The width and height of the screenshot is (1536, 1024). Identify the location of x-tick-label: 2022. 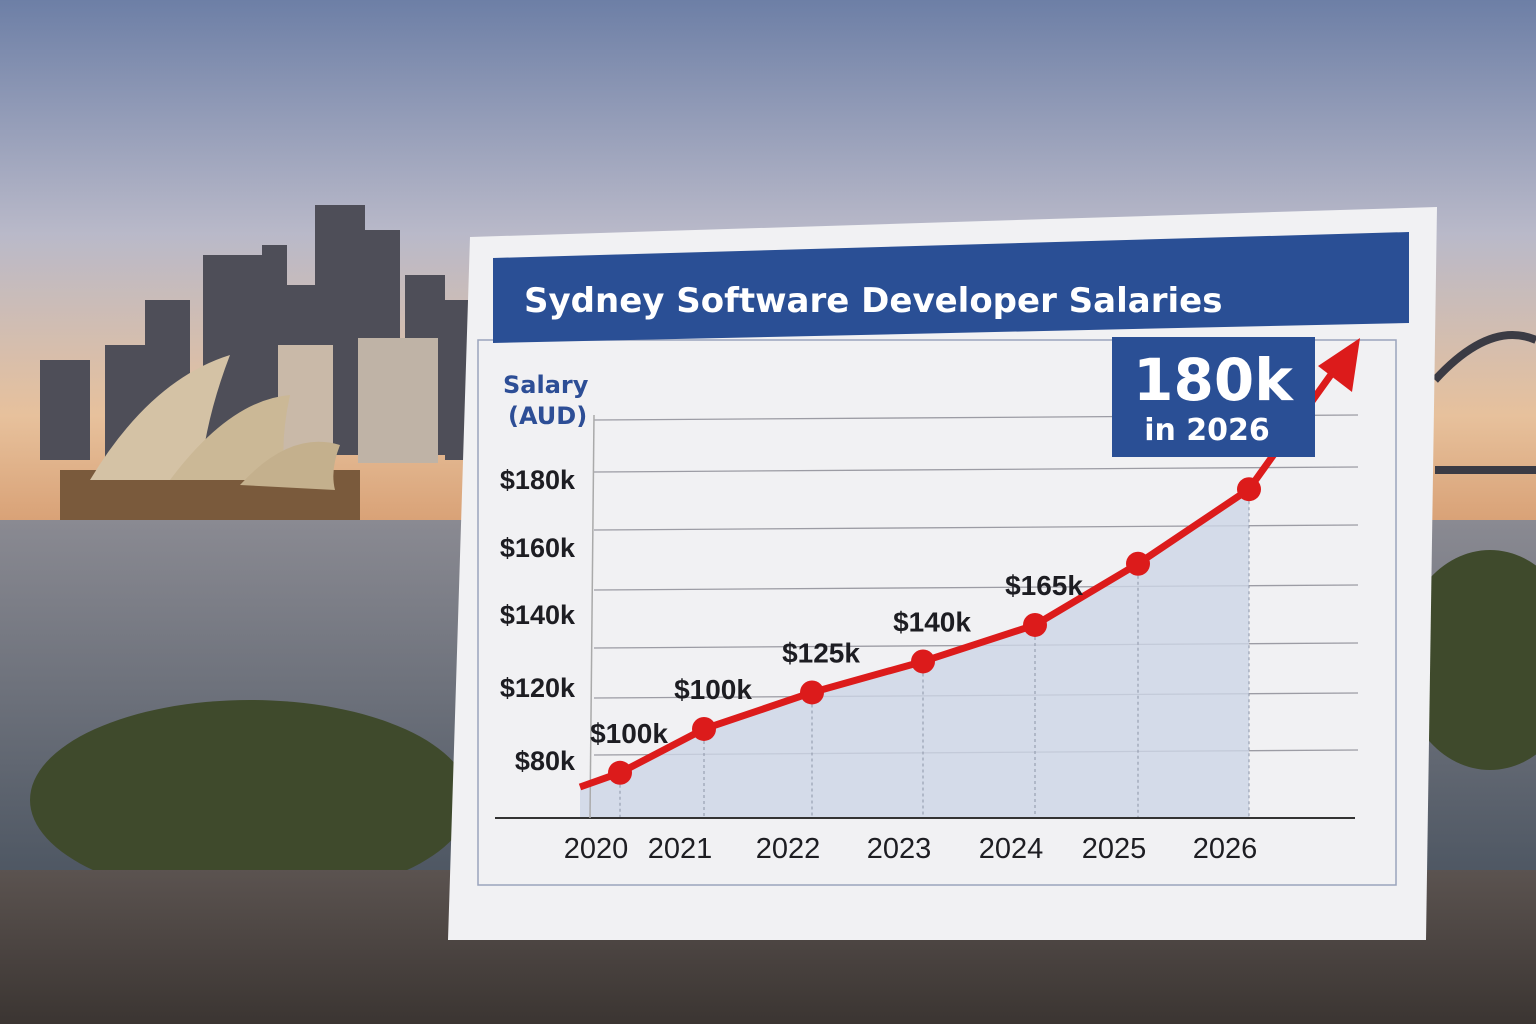
(788, 849).